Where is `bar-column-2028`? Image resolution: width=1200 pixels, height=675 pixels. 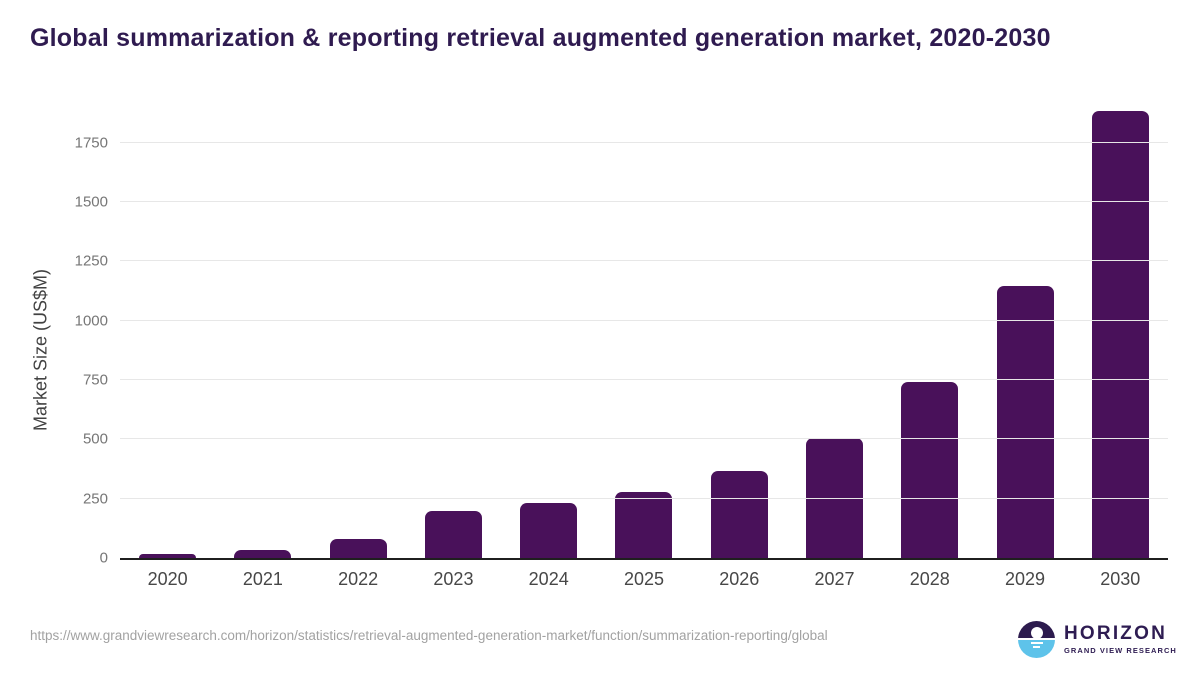
bar-column-2028 is located at coordinates (929, 329).